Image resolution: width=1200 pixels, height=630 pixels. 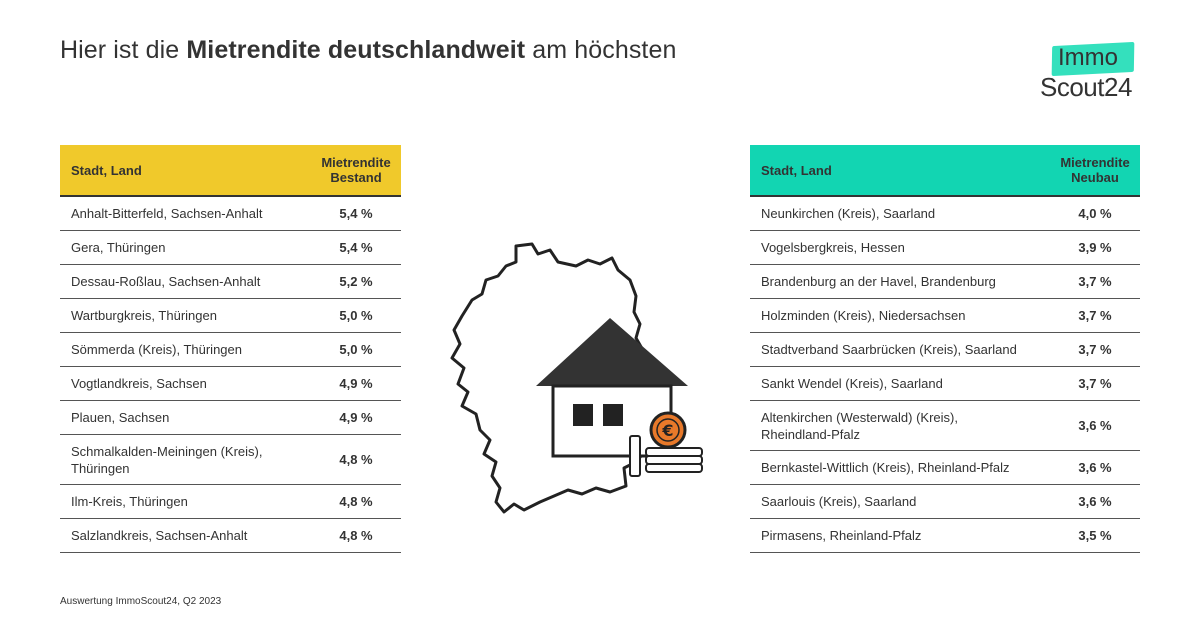 I want to click on table-row: Wartburgkreis, Thüringen 5,0 %, so click(x=230, y=316).